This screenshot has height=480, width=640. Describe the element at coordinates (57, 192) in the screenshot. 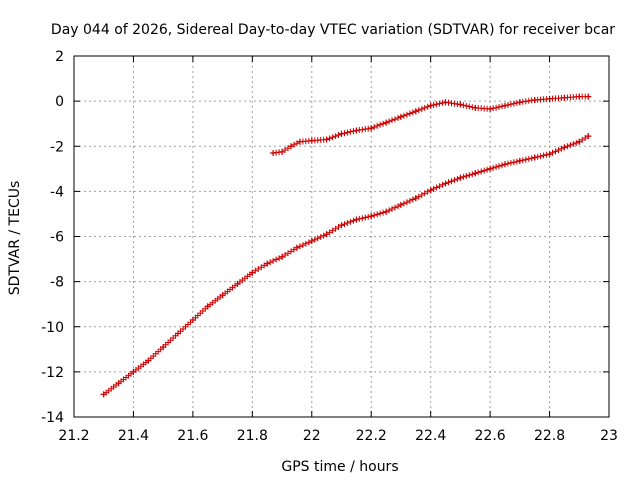

I see `y-tick-label: -4` at that location.